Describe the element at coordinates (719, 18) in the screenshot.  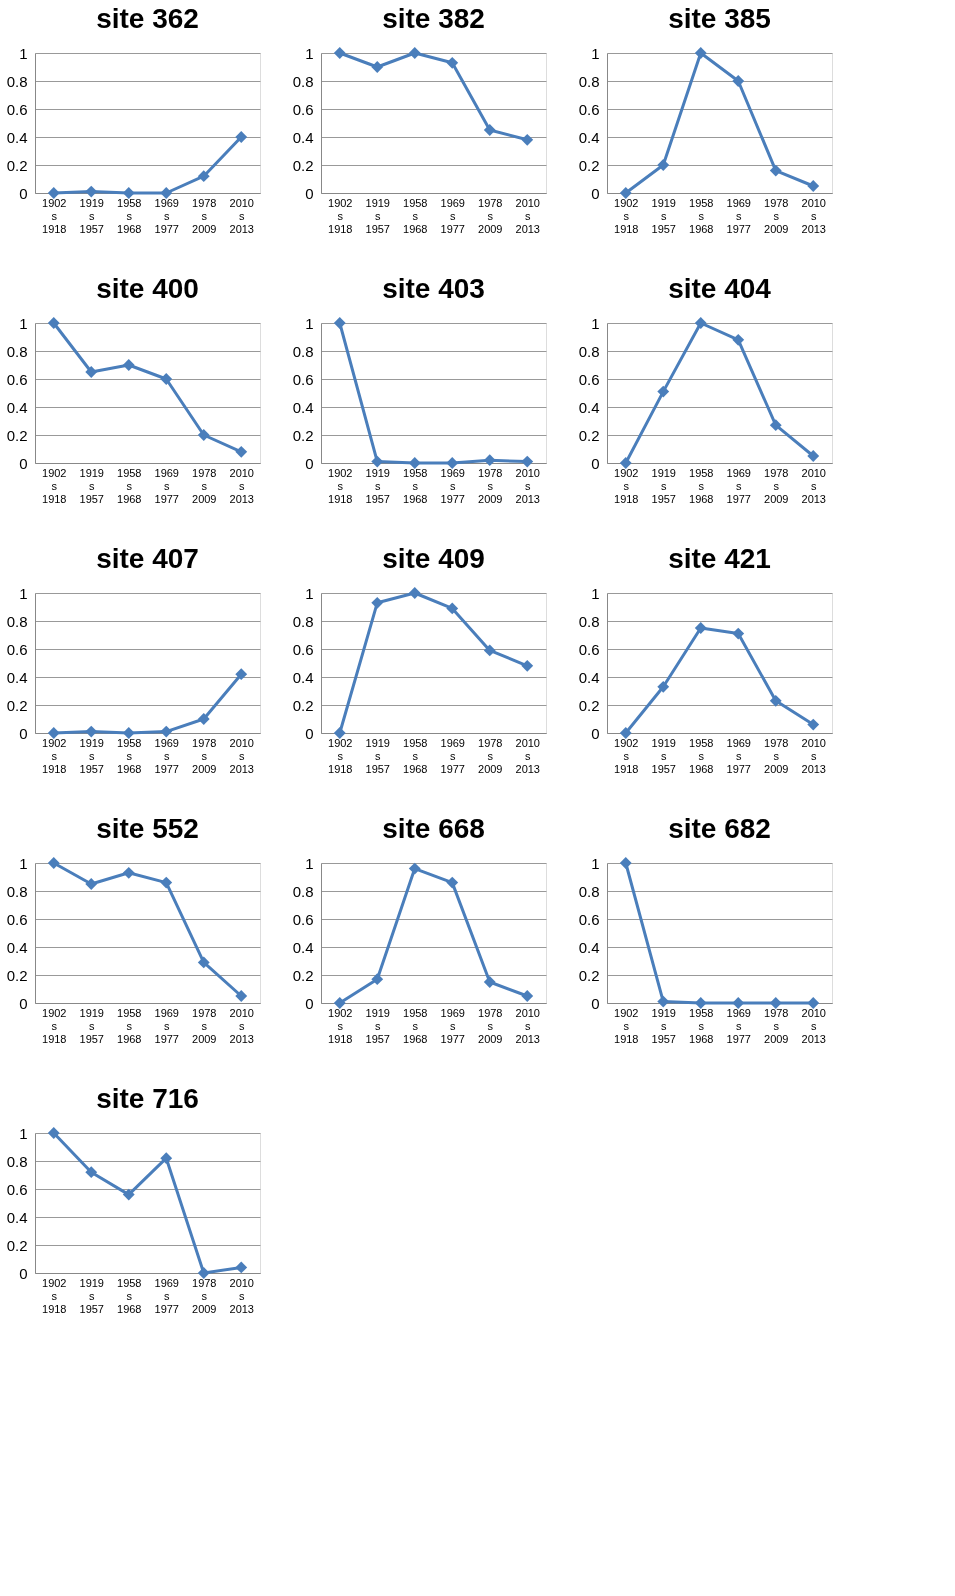
I see `chart-title: site 385` at that location.